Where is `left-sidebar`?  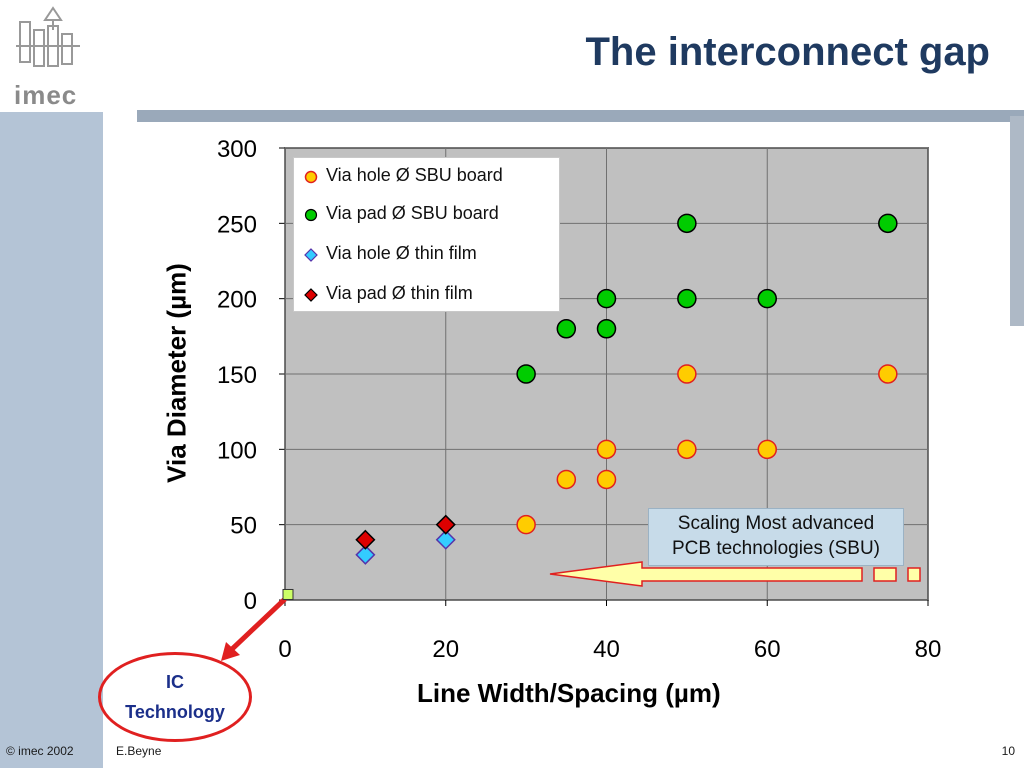 left-sidebar is located at coordinates (51, 384).